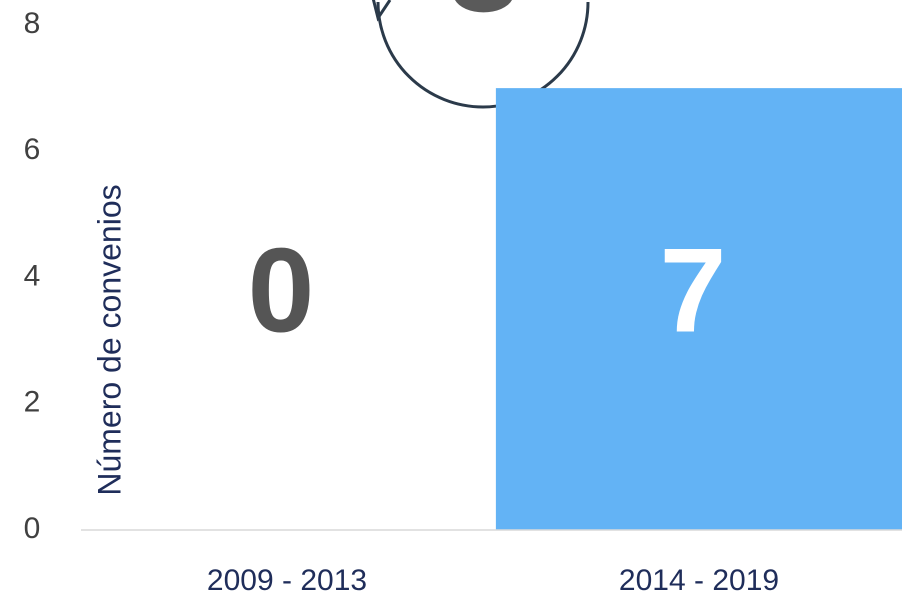  Describe the element at coordinates (483, 55) in the screenshot. I see `icon-arc` at that location.